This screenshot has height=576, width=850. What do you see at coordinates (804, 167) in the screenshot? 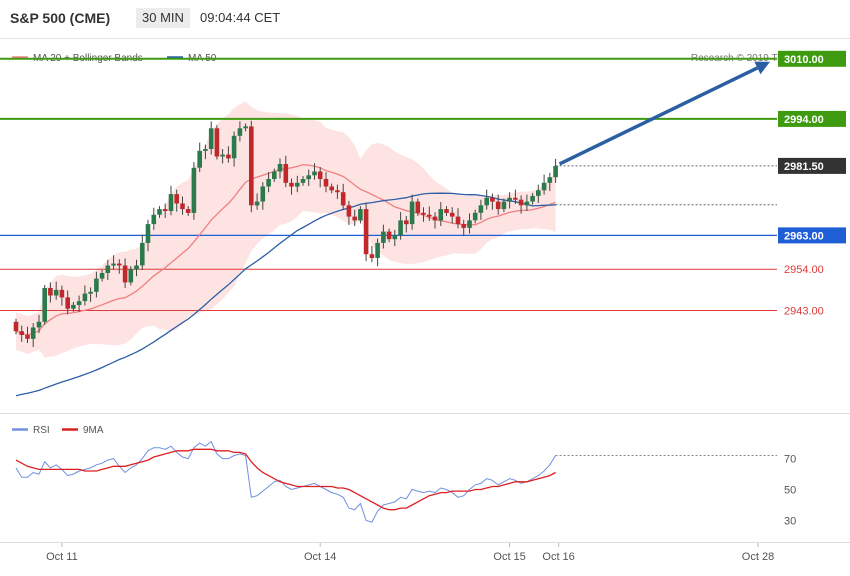
I see `last-price-tag: 2981.50` at bounding box center [804, 167].